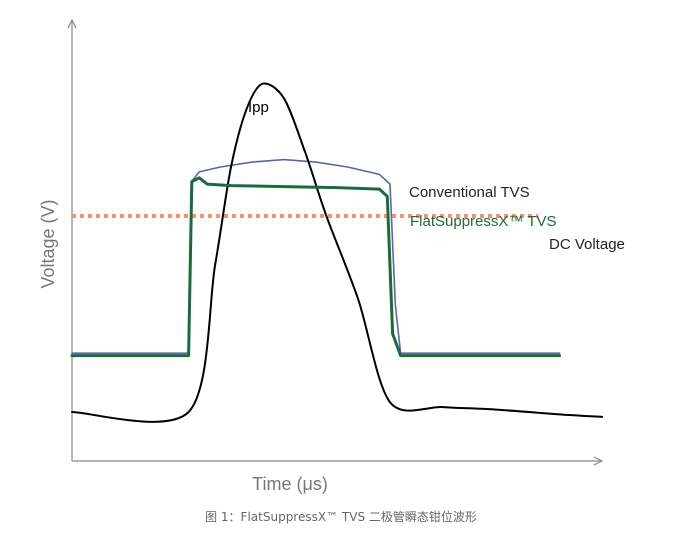  Describe the element at coordinates (598, 461) in the screenshot. I see `x-axis-arrow` at that location.